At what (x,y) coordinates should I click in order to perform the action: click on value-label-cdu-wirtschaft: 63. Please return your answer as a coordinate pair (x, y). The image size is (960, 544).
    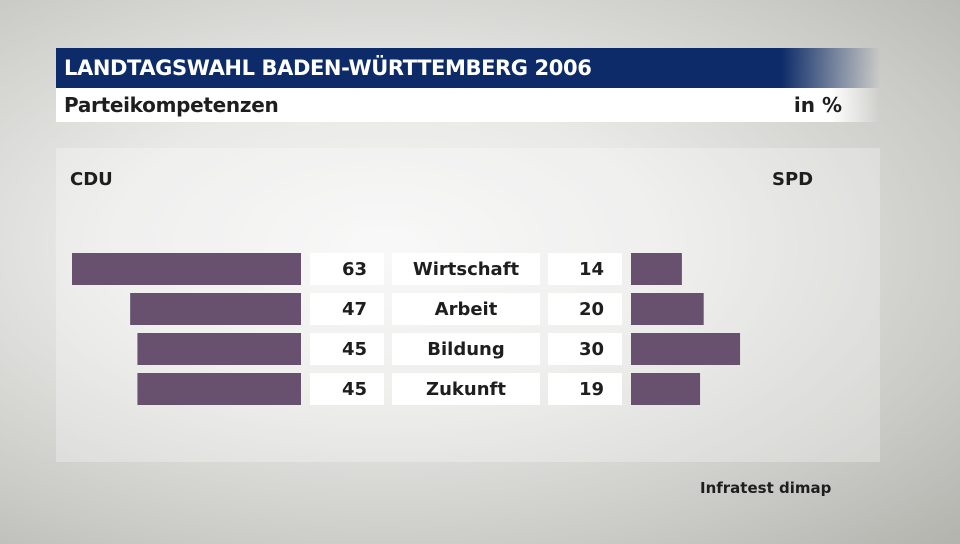
    Looking at the image, I should click on (354, 269).